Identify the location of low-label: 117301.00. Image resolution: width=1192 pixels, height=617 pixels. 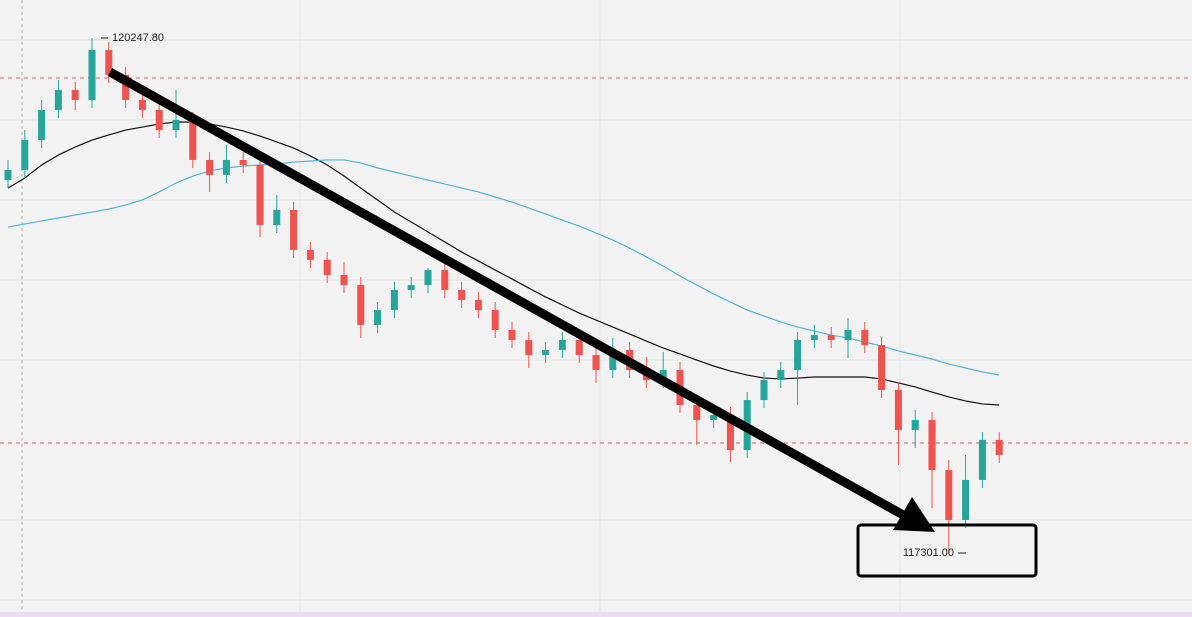
(928, 553).